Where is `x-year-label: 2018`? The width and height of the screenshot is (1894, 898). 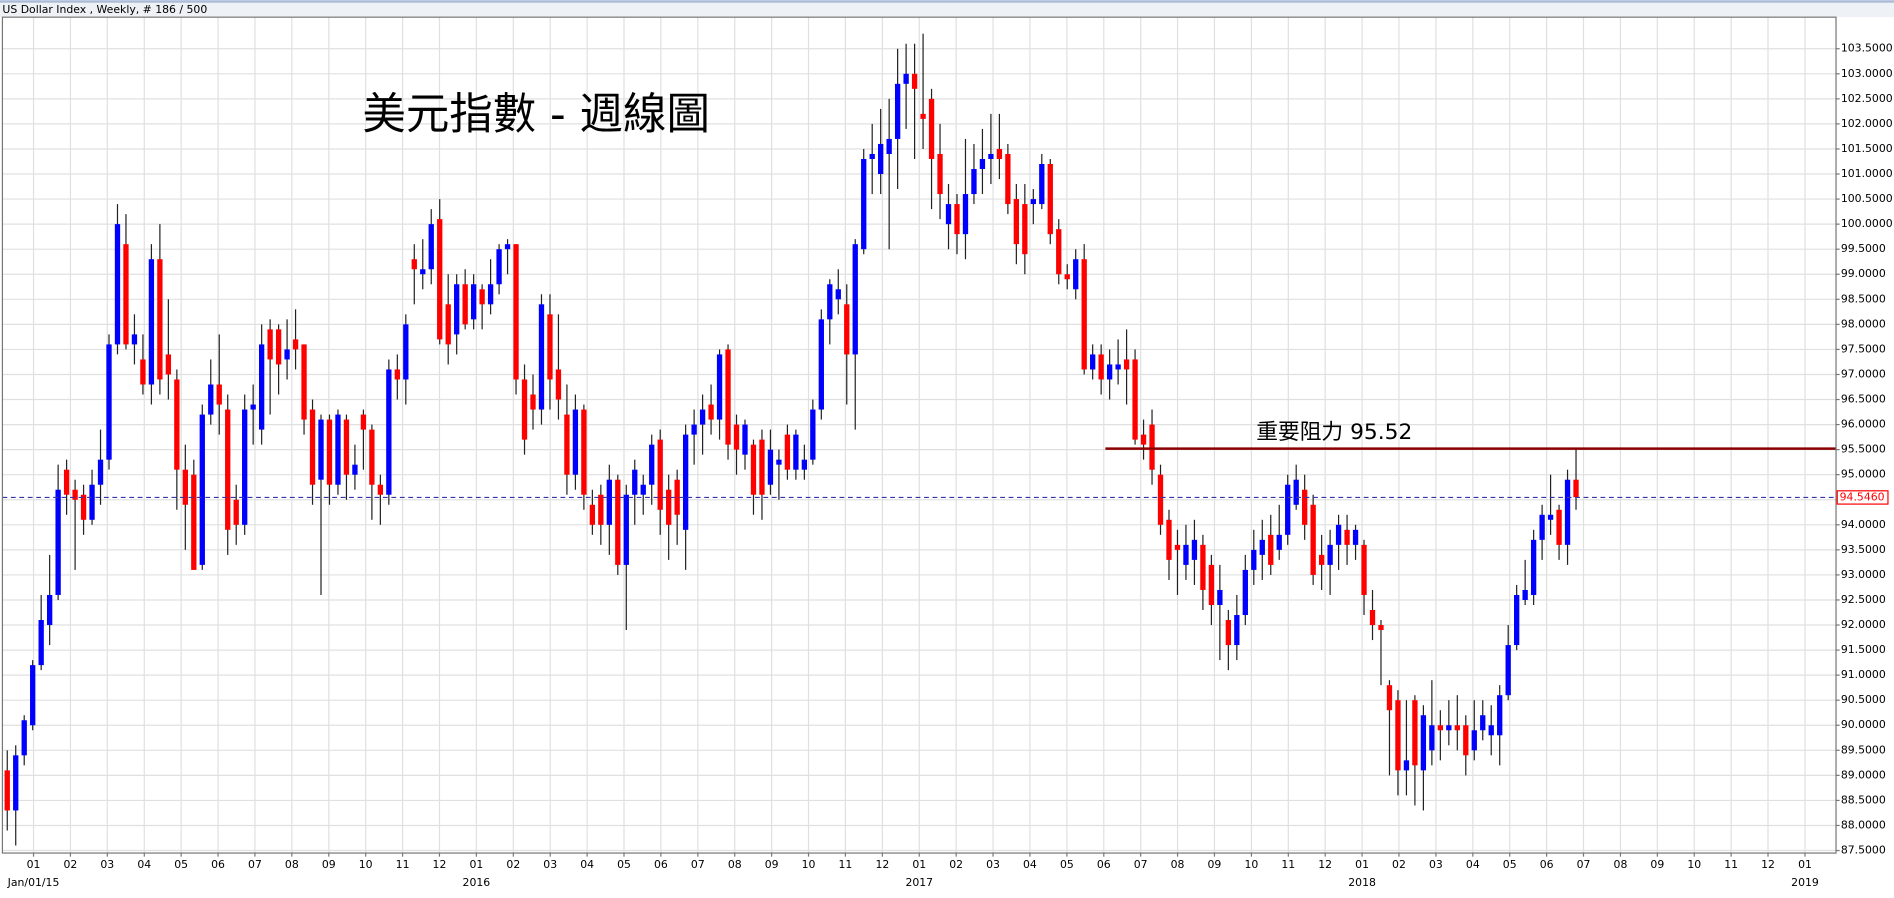 x-year-label: 2018 is located at coordinates (1362, 882).